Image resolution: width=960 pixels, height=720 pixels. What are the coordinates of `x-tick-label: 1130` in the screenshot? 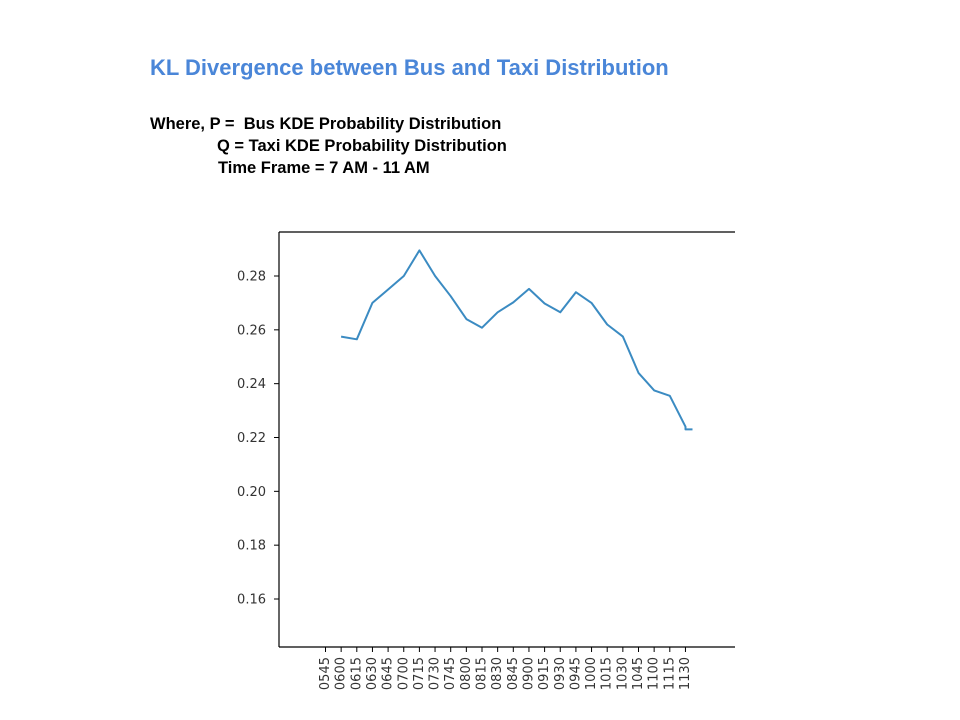 It's located at (685, 673).